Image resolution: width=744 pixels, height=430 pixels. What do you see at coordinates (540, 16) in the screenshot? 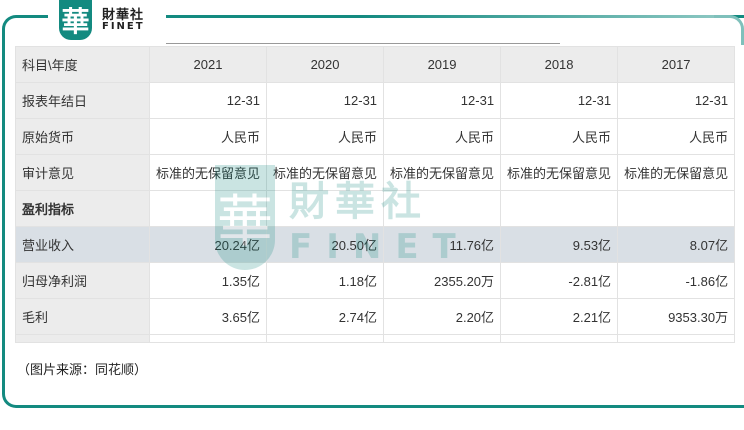
I see `frame-accent` at bounding box center [540, 16].